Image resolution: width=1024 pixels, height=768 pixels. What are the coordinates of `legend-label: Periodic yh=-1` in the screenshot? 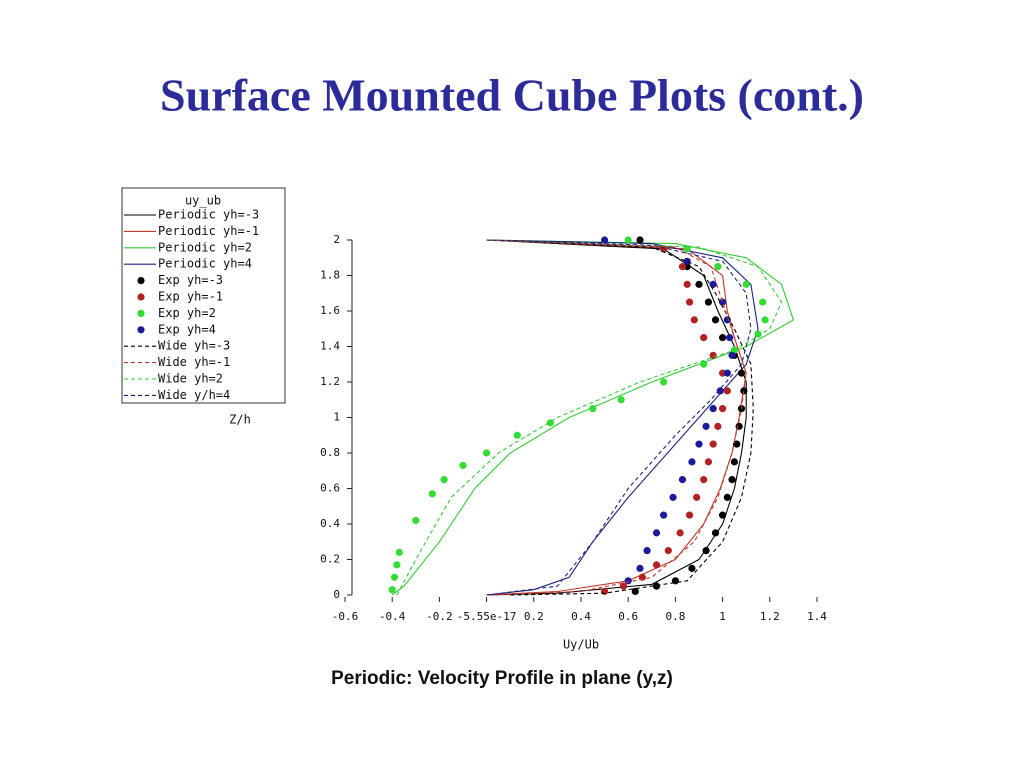 It's located at (208, 231).